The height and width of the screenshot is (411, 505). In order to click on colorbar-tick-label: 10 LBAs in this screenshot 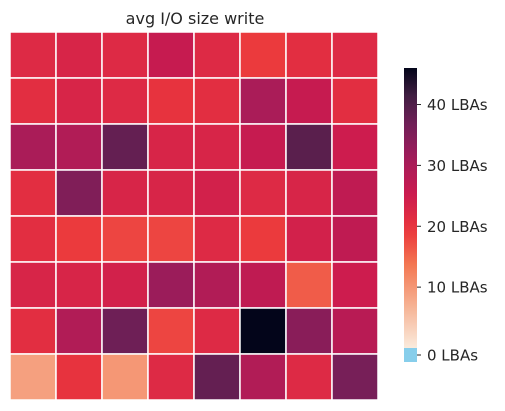, I will do `click(457, 288)`.